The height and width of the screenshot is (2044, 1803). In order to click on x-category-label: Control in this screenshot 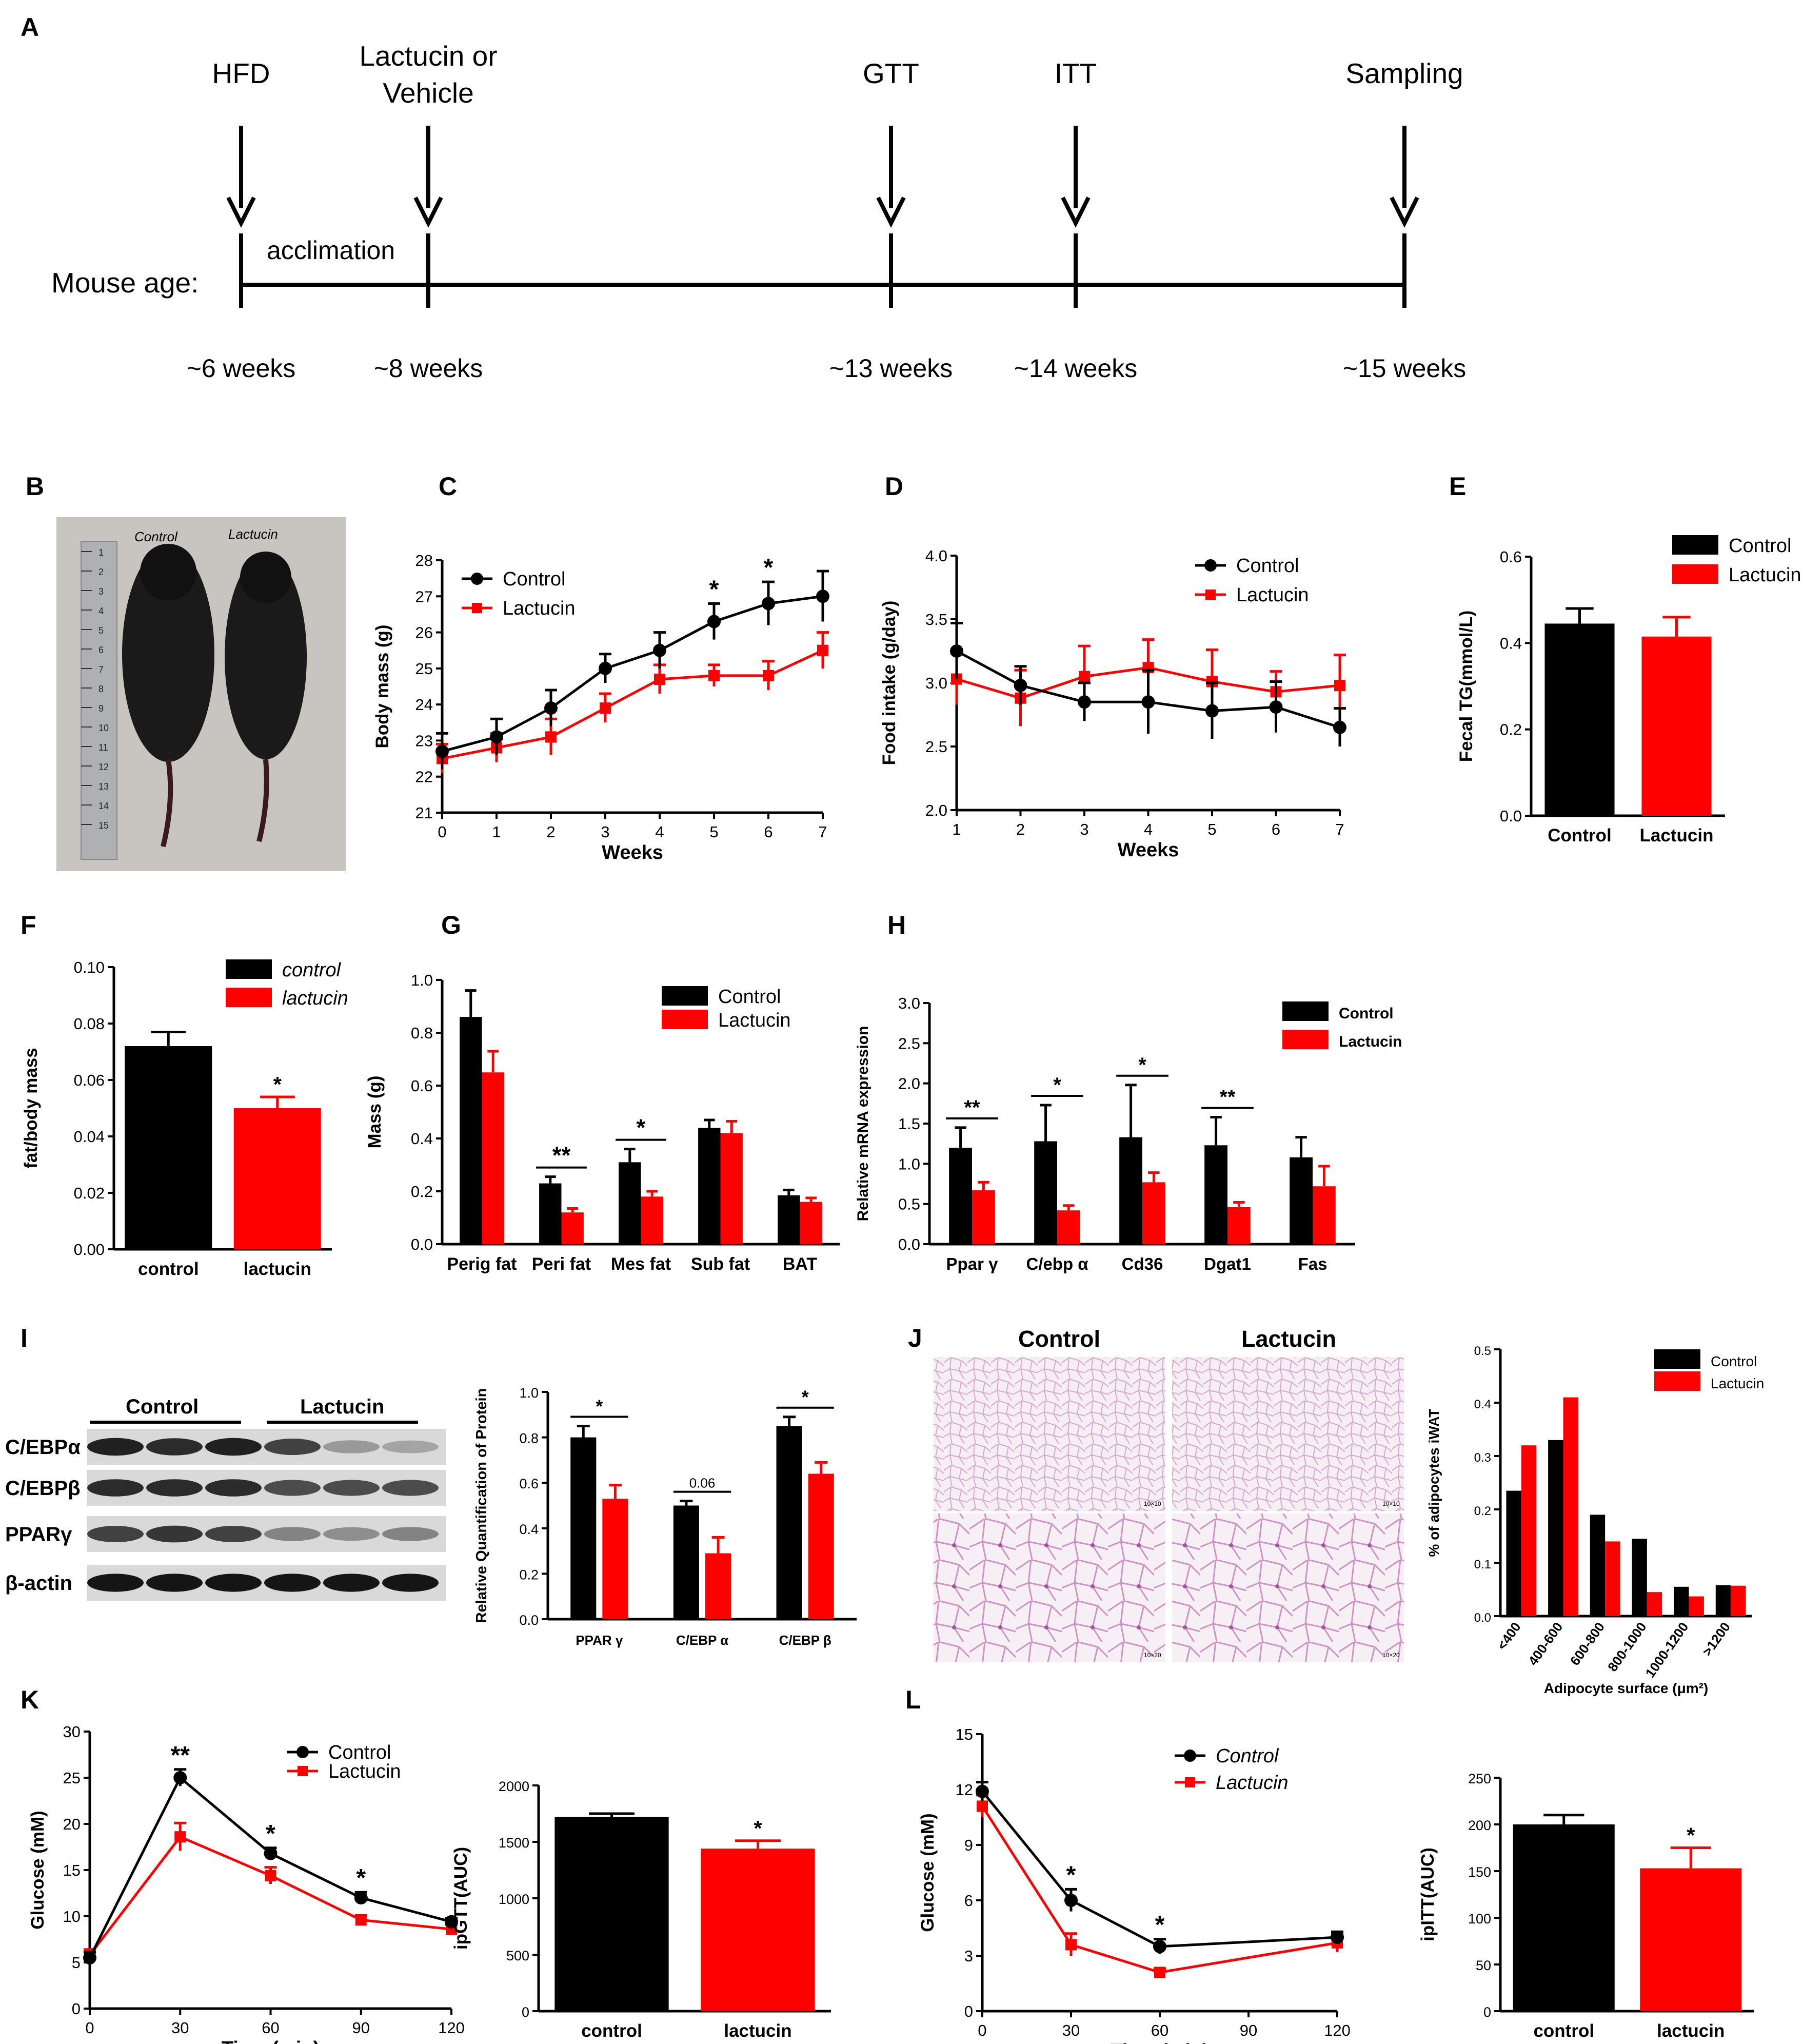, I will do `click(1579, 836)`.